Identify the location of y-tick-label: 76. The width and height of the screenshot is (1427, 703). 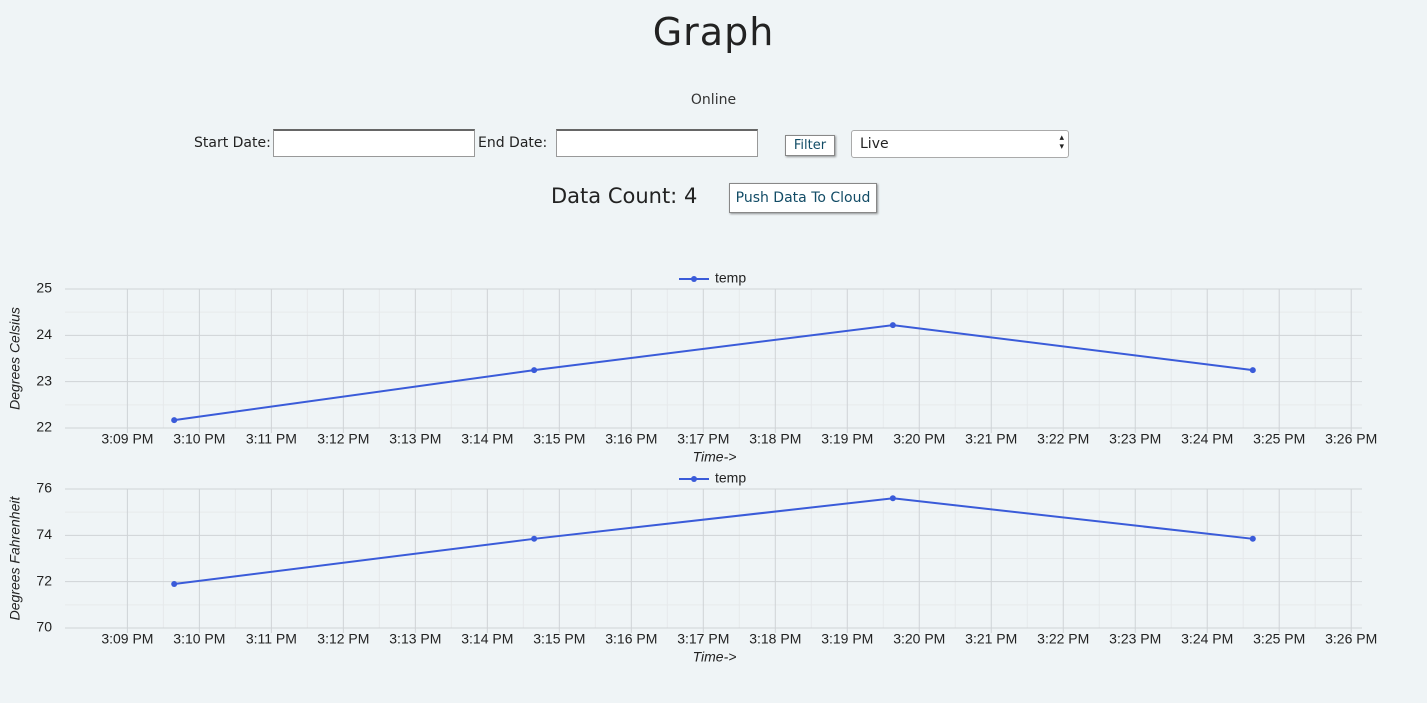
(44, 488).